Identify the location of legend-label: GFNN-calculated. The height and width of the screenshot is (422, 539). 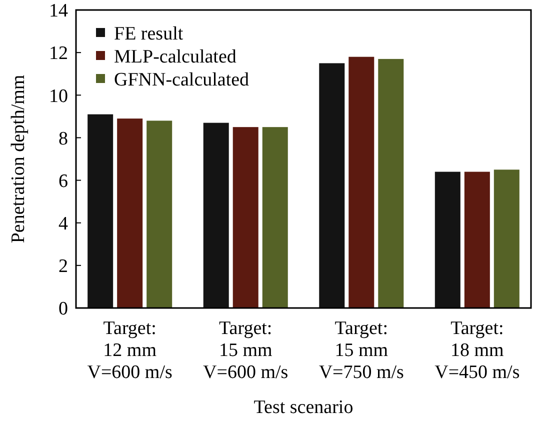
(182, 80).